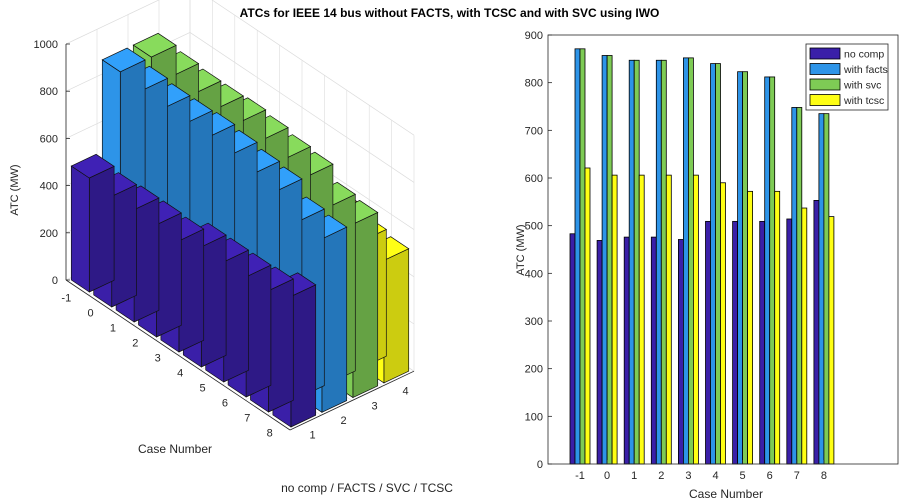 Image resolution: width=899 pixels, height=504 pixels. Describe the element at coordinates (55, 281) in the screenshot. I see `z-tick-label: 0` at that location.